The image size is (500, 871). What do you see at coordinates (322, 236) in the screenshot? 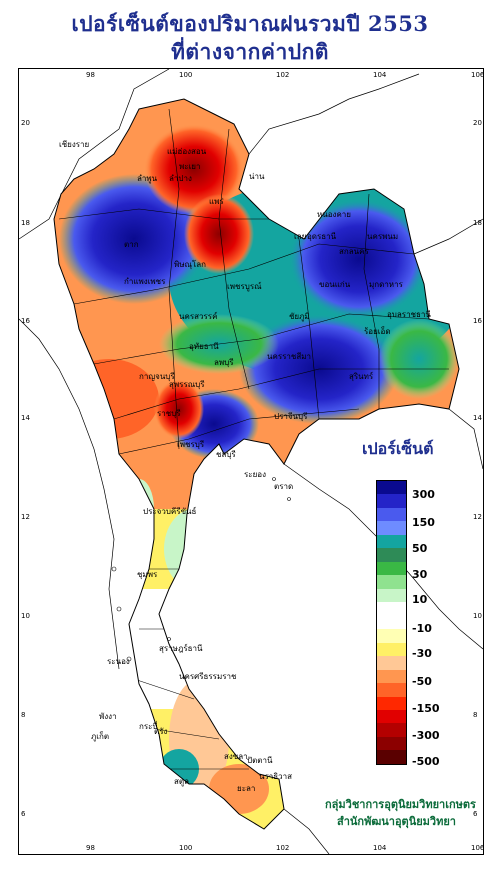
I see `province-label: อุดรธานี` at bounding box center [322, 236].